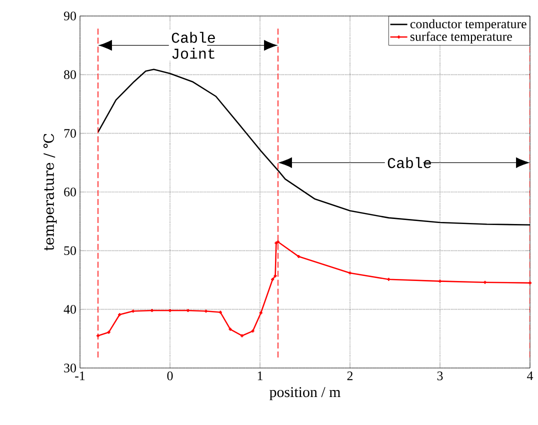 Image resolution: width=538 pixels, height=425 pixels. Describe the element at coordinates (440, 376) in the screenshot. I see `x-tick-label: 3` at that location.